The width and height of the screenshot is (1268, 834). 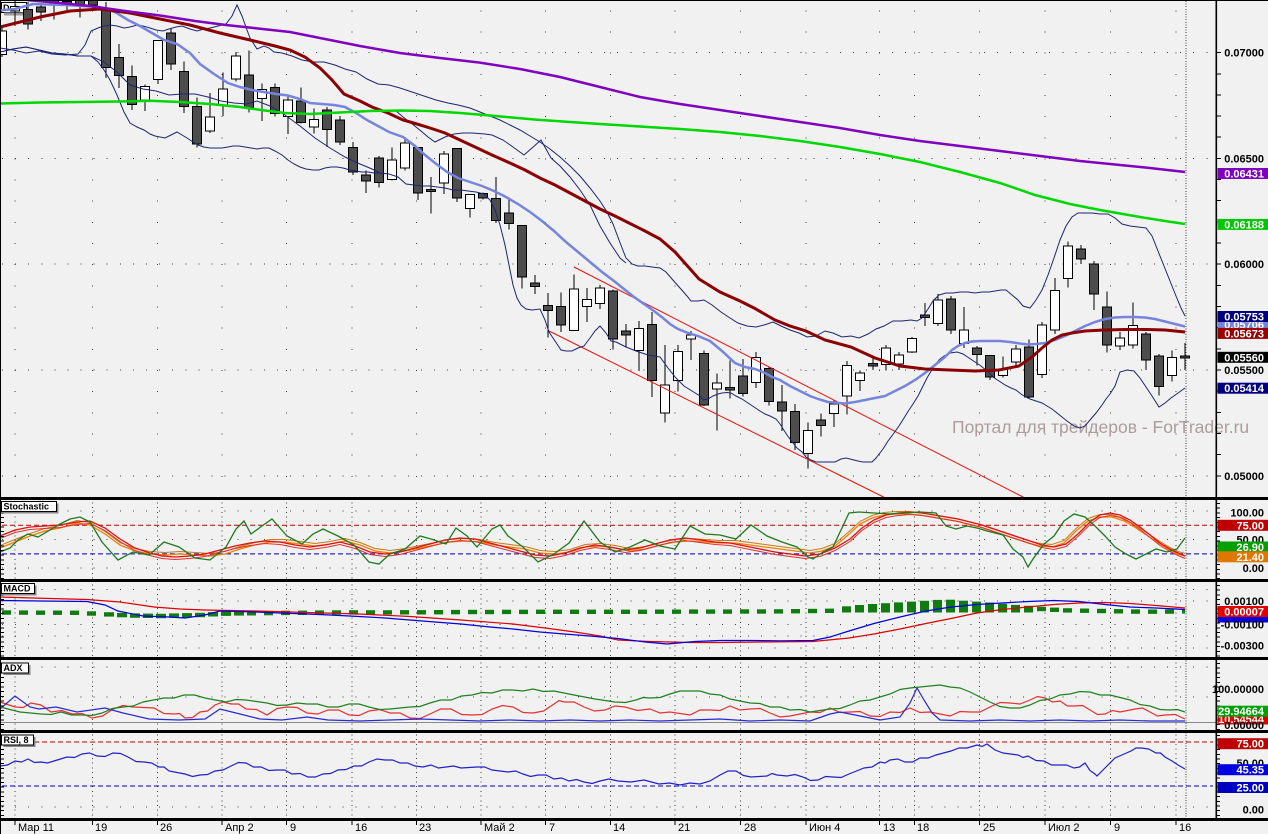 I want to click on svg-text: 23, so click(x=425, y=828).